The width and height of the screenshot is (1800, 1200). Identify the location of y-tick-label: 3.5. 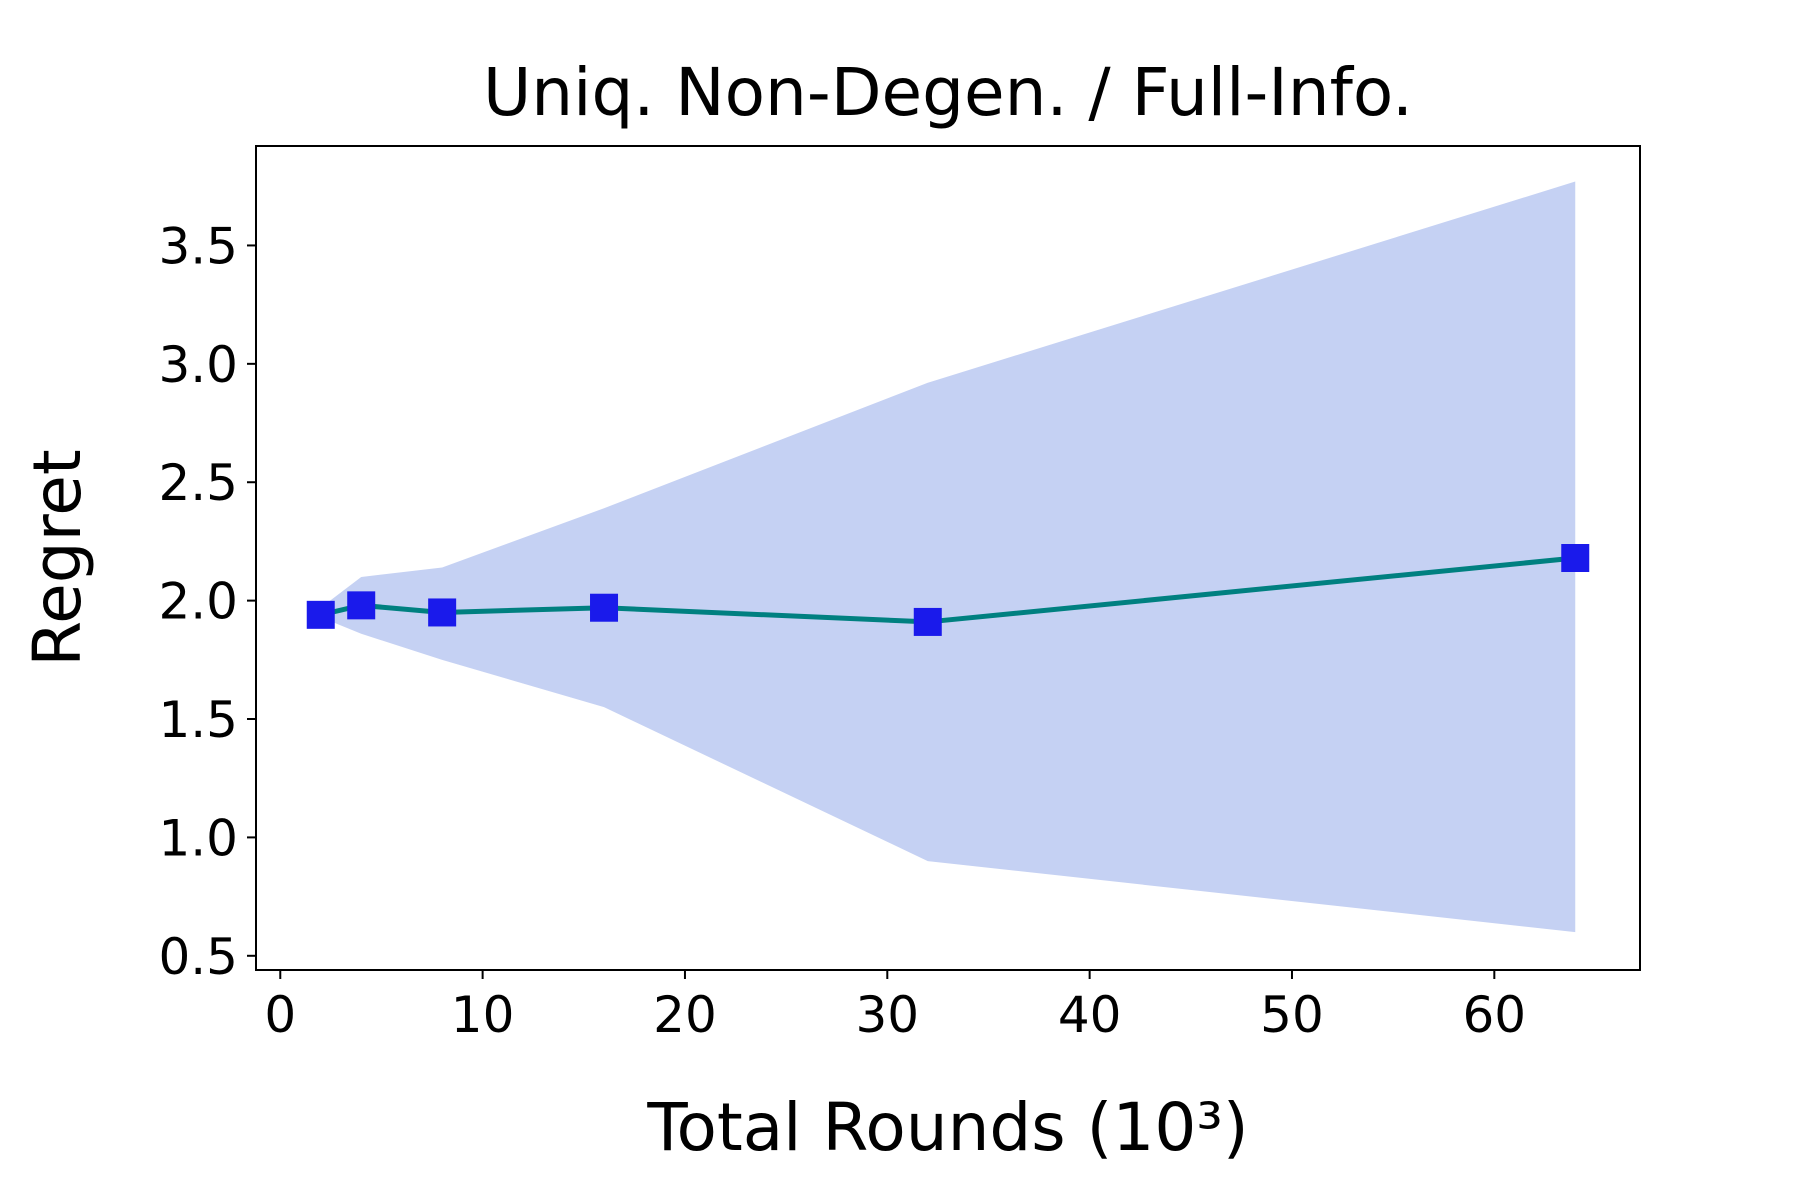
(198, 246).